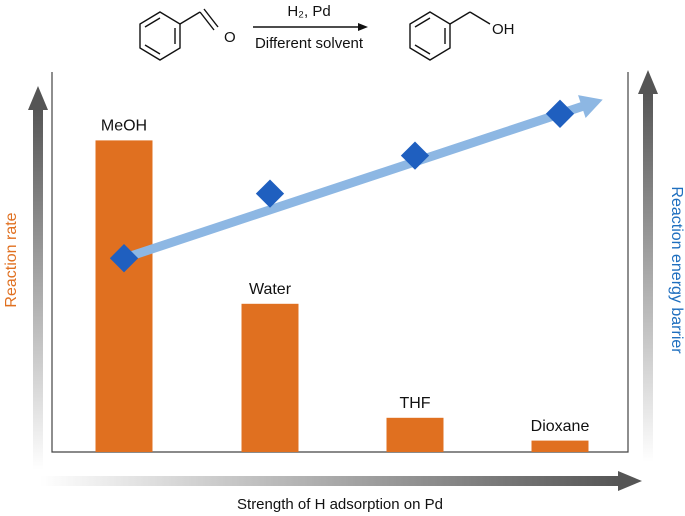  I want to click on y-axis-label: Reaction rate, so click(11, 259).